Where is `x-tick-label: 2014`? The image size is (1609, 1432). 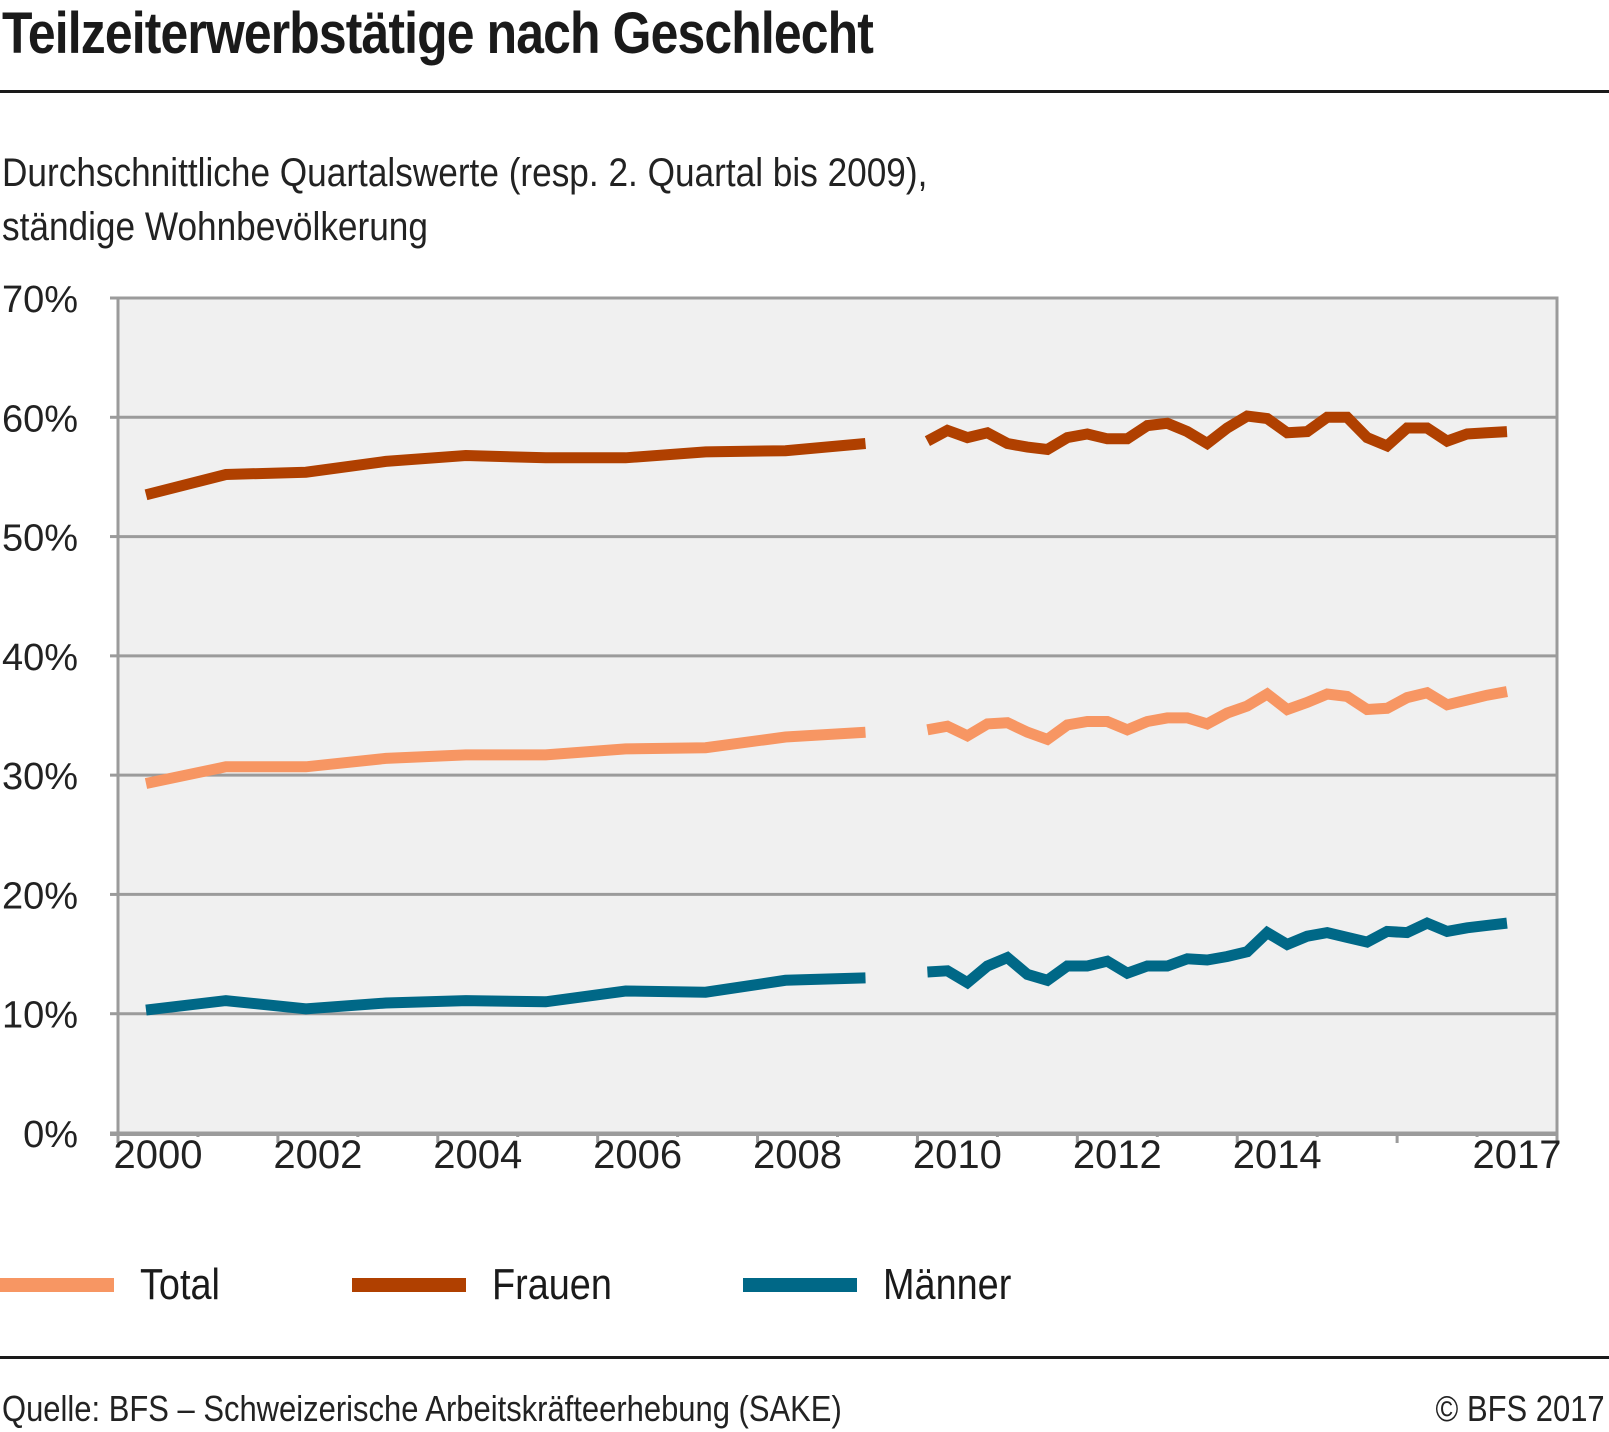
x-tick-label: 2014 is located at coordinates (1277, 1155).